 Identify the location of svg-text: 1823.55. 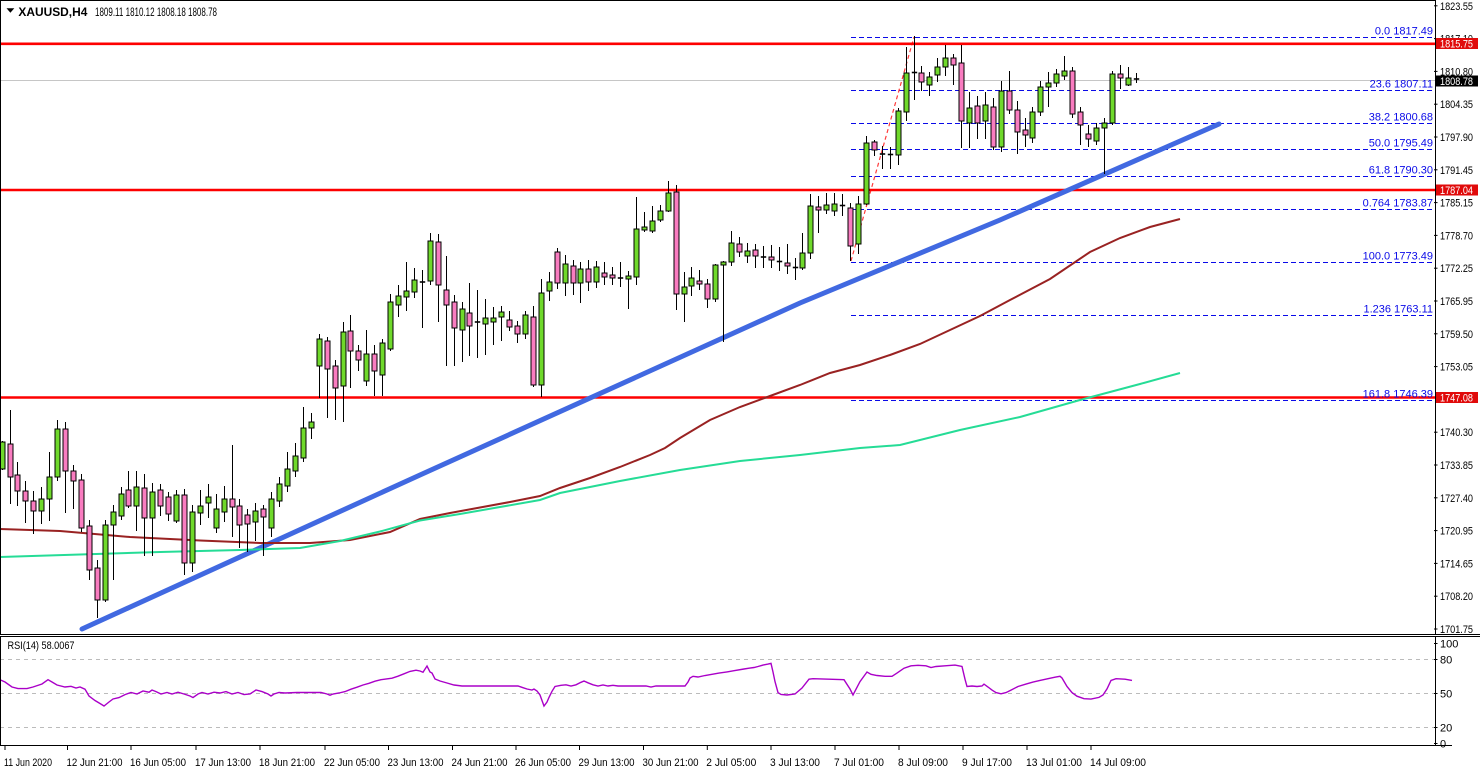
(1456, 7).